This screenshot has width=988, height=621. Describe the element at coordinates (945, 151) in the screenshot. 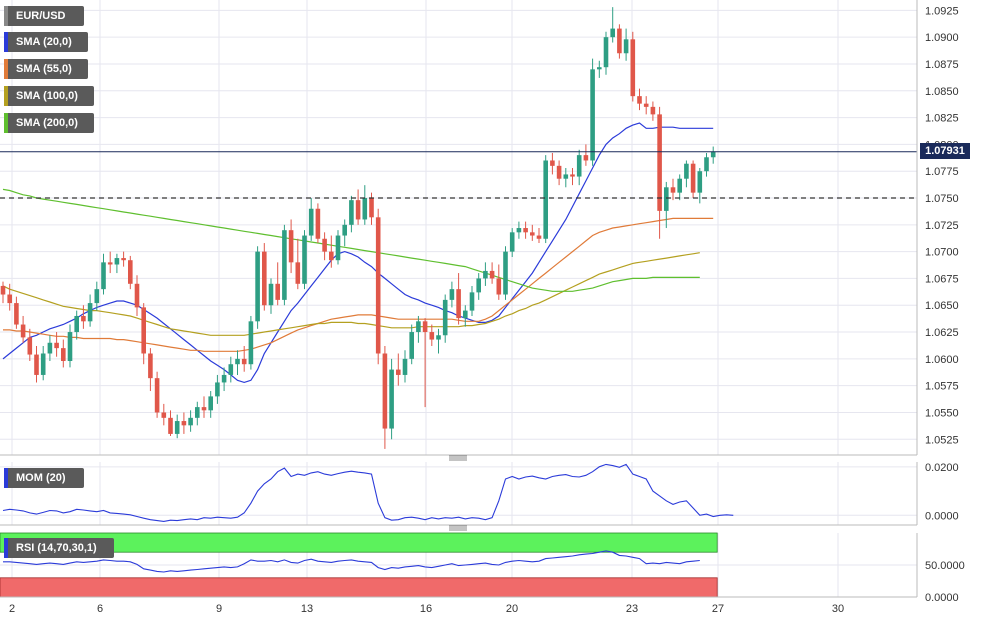

I see `current-price-label: 1.07931` at that location.